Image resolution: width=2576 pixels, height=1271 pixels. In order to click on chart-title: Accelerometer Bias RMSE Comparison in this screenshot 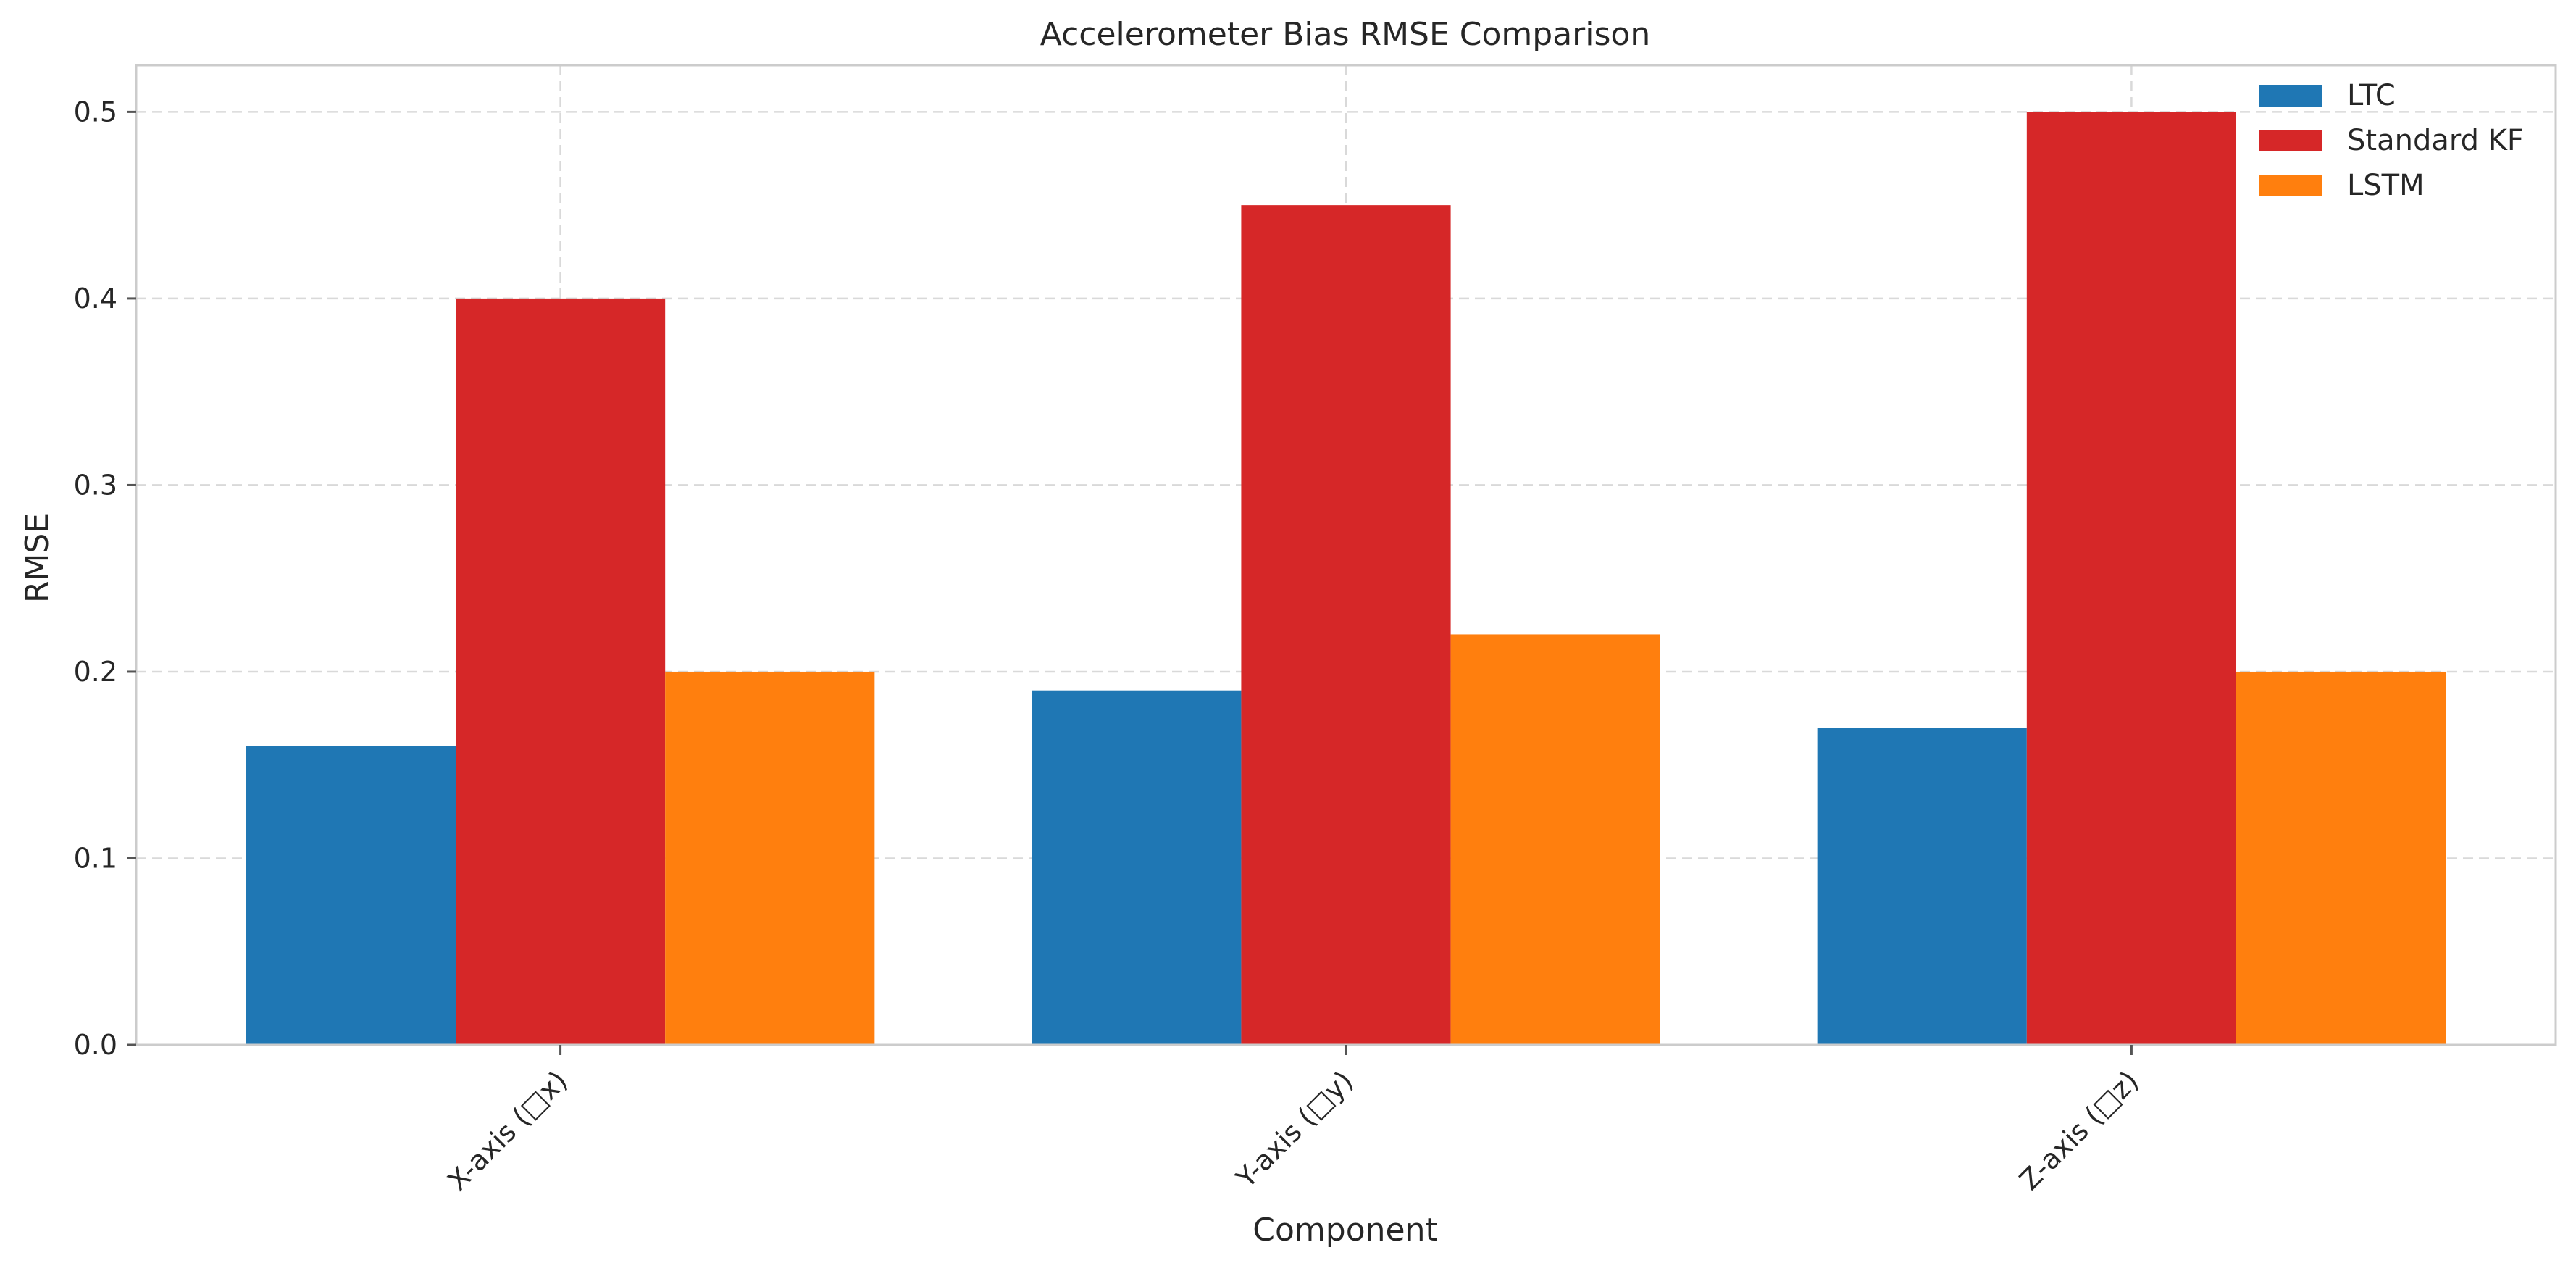, I will do `click(1345, 35)`.